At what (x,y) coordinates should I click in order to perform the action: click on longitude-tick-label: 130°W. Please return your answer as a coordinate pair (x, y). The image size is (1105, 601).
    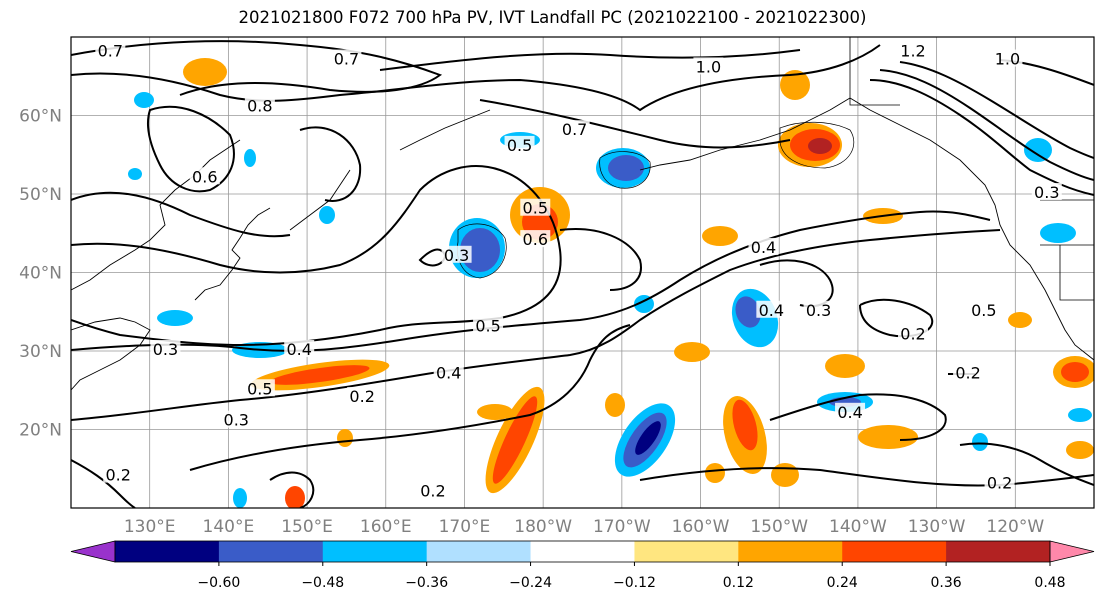
    Looking at the image, I should click on (937, 527).